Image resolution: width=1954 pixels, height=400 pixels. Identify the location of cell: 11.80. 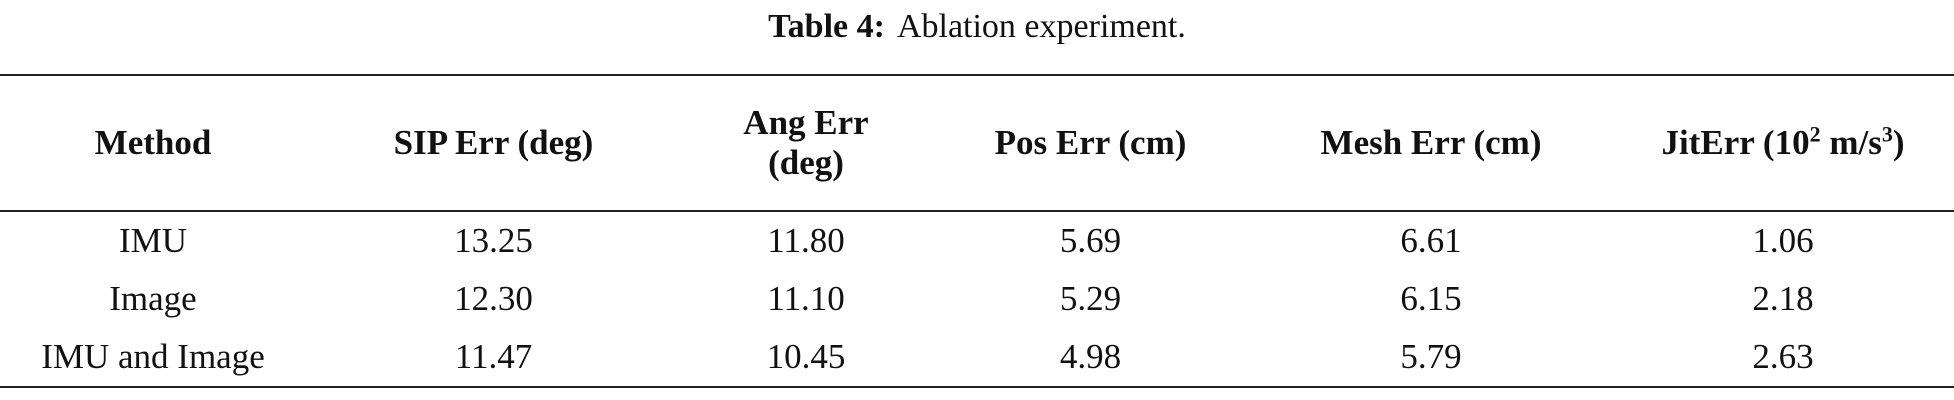
(806, 240).